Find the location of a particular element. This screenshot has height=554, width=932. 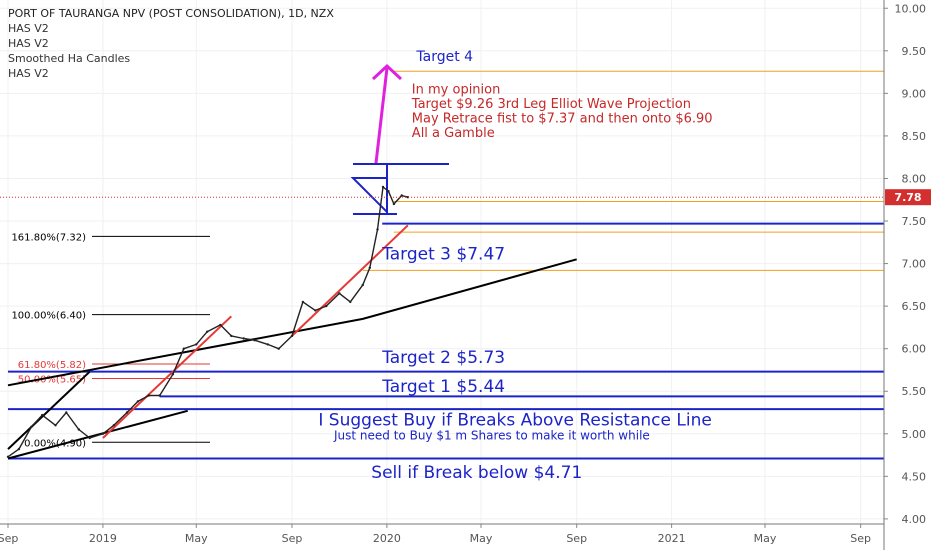

fib-level-label: 0.00%(4.90) is located at coordinates (55, 443).